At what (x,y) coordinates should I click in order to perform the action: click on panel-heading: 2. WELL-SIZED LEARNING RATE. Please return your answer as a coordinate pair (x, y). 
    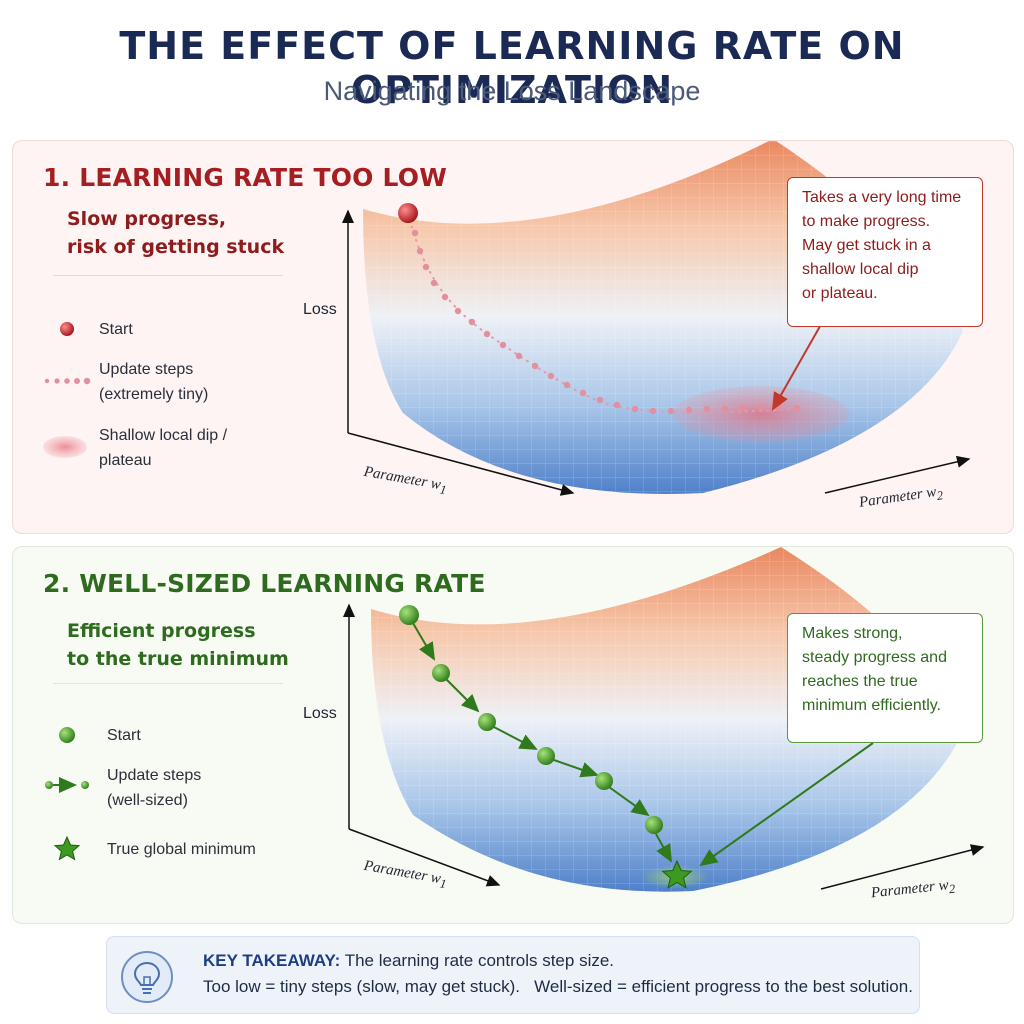
    Looking at the image, I should click on (264, 583).